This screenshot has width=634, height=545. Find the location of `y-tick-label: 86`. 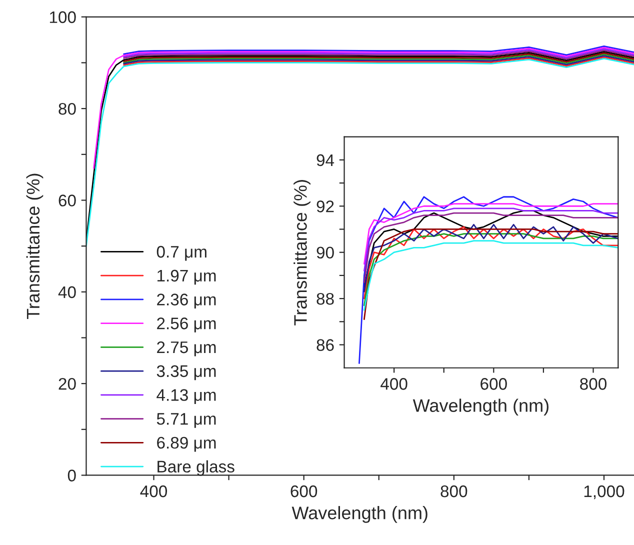

y-tick-label: 86 is located at coordinates (325, 345).